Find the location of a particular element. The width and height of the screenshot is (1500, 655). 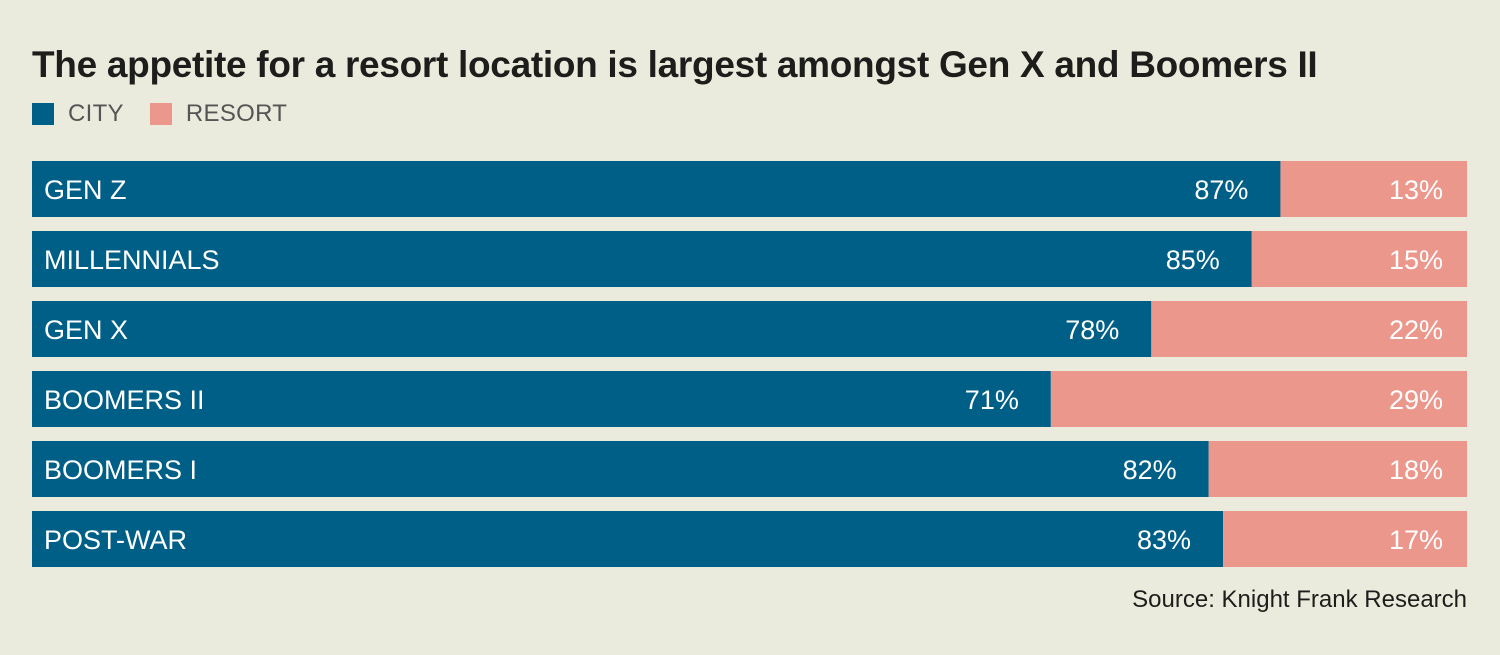

data-label-resort: 17% is located at coordinates (1416, 540).